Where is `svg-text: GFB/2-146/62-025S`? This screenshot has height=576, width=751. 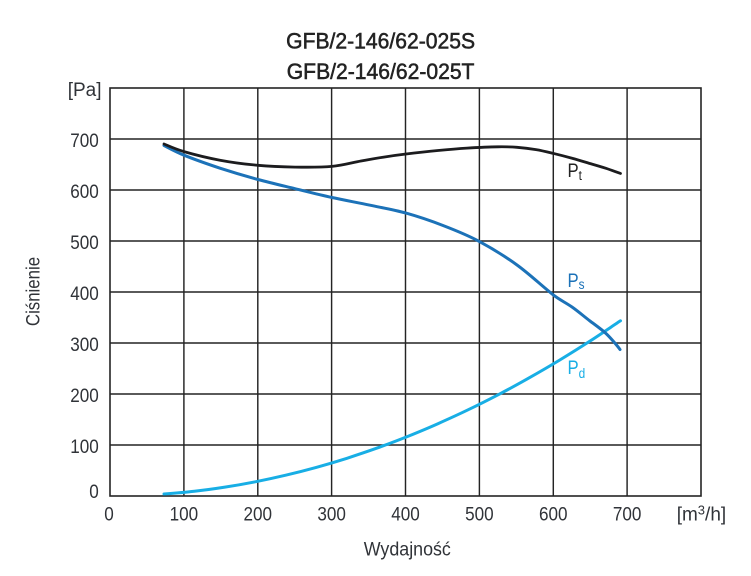
svg-text: GFB/2-146/62-025S is located at coordinates (380, 41).